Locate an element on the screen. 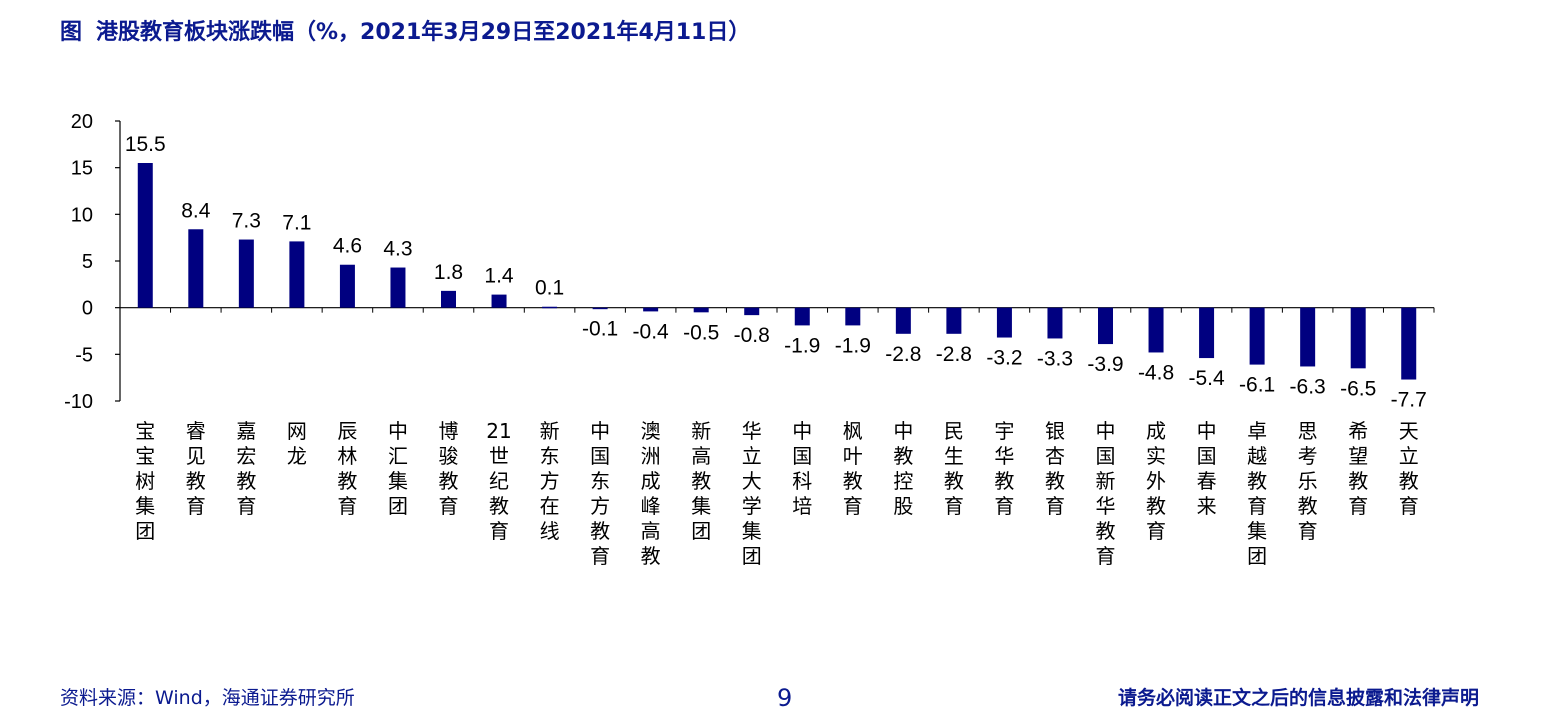 The width and height of the screenshot is (1561, 726). category-label: 辰林教育 is located at coordinates (347, 468).